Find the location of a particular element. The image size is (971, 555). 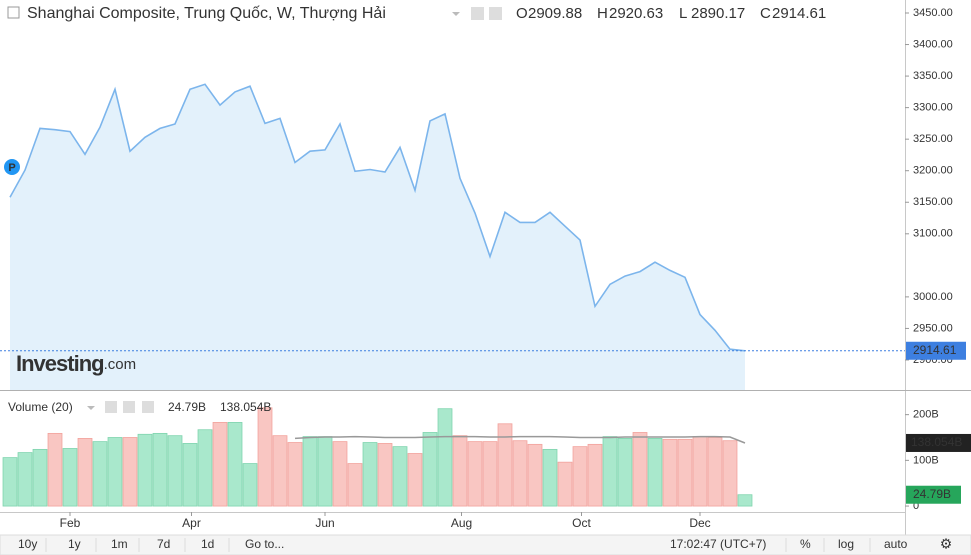

y-tick-label: 3150.00 is located at coordinates (933, 202).